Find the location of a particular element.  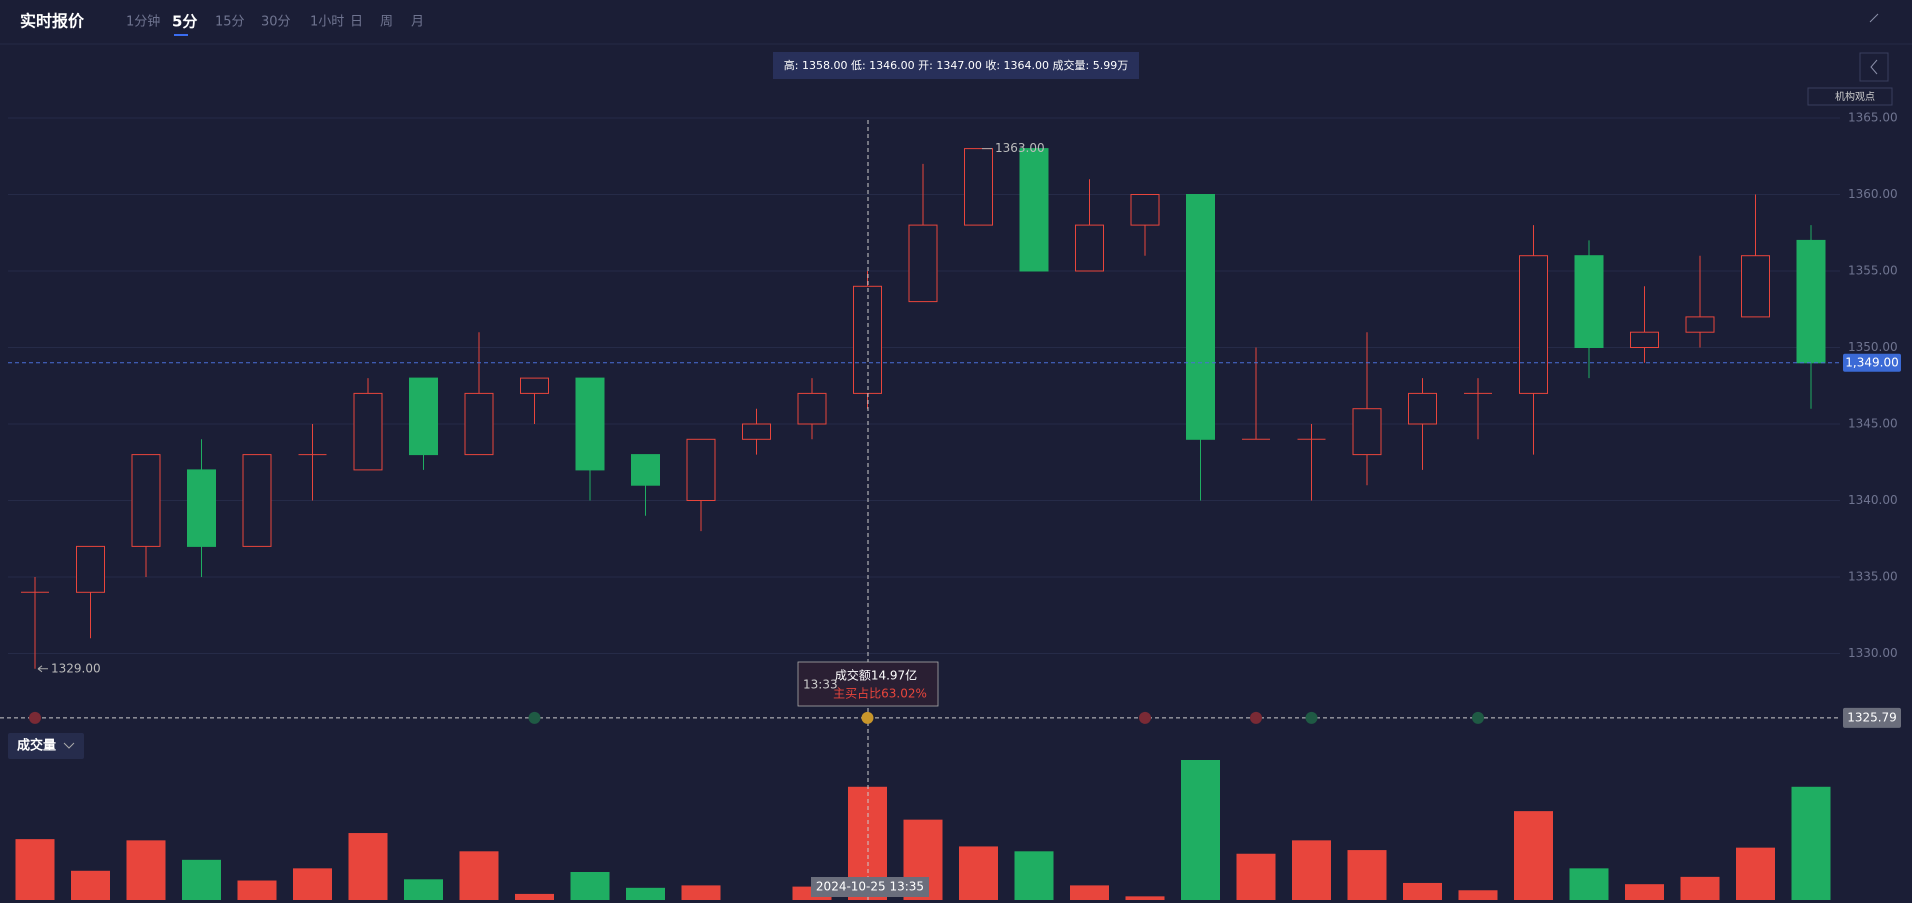

volume-label: 成交量 is located at coordinates (36, 746).